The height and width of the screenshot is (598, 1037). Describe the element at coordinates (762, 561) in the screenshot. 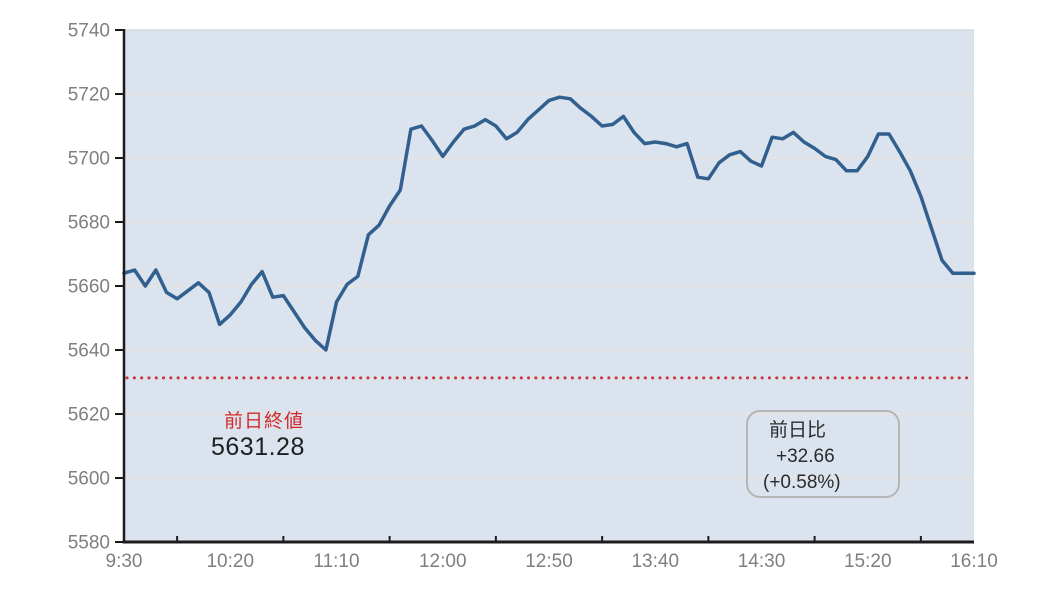

I see `x-tick-label: 14:30` at that location.